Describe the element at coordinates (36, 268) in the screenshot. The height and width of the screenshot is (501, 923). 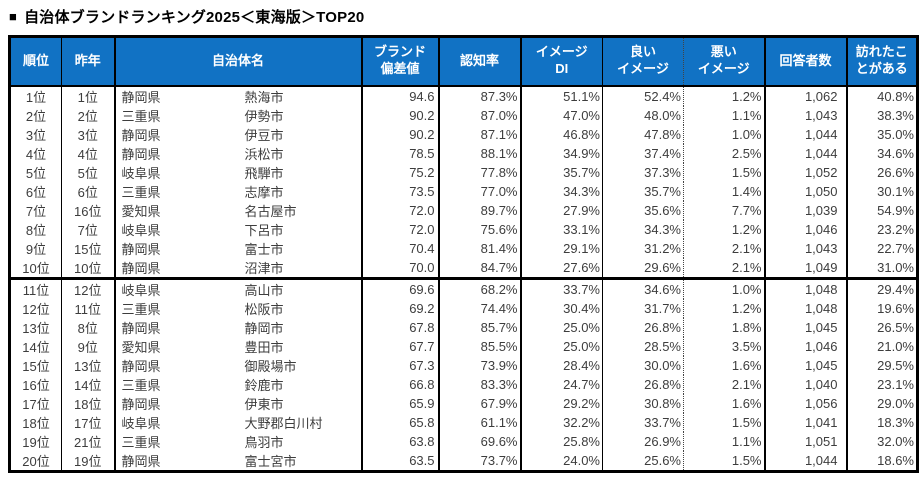
I see `rank-cell: 10位` at that location.